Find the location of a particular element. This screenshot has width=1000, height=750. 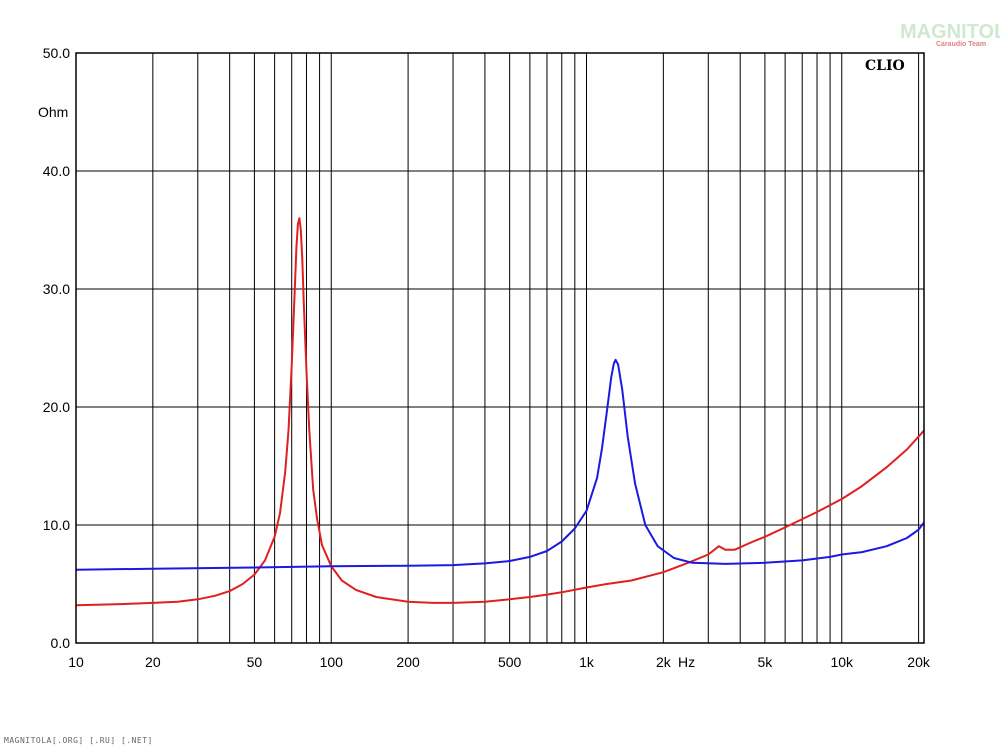

footer-text: MAGNITOLA[.ORG] [.RU] [.NET] is located at coordinates (78, 740).